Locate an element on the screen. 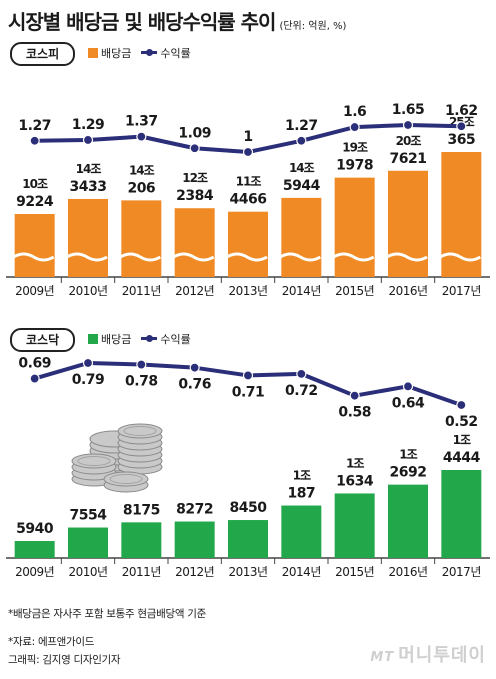 This screenshot has height=679, width=496. bar-label-value: 365 is located at coordinates (461, 140).